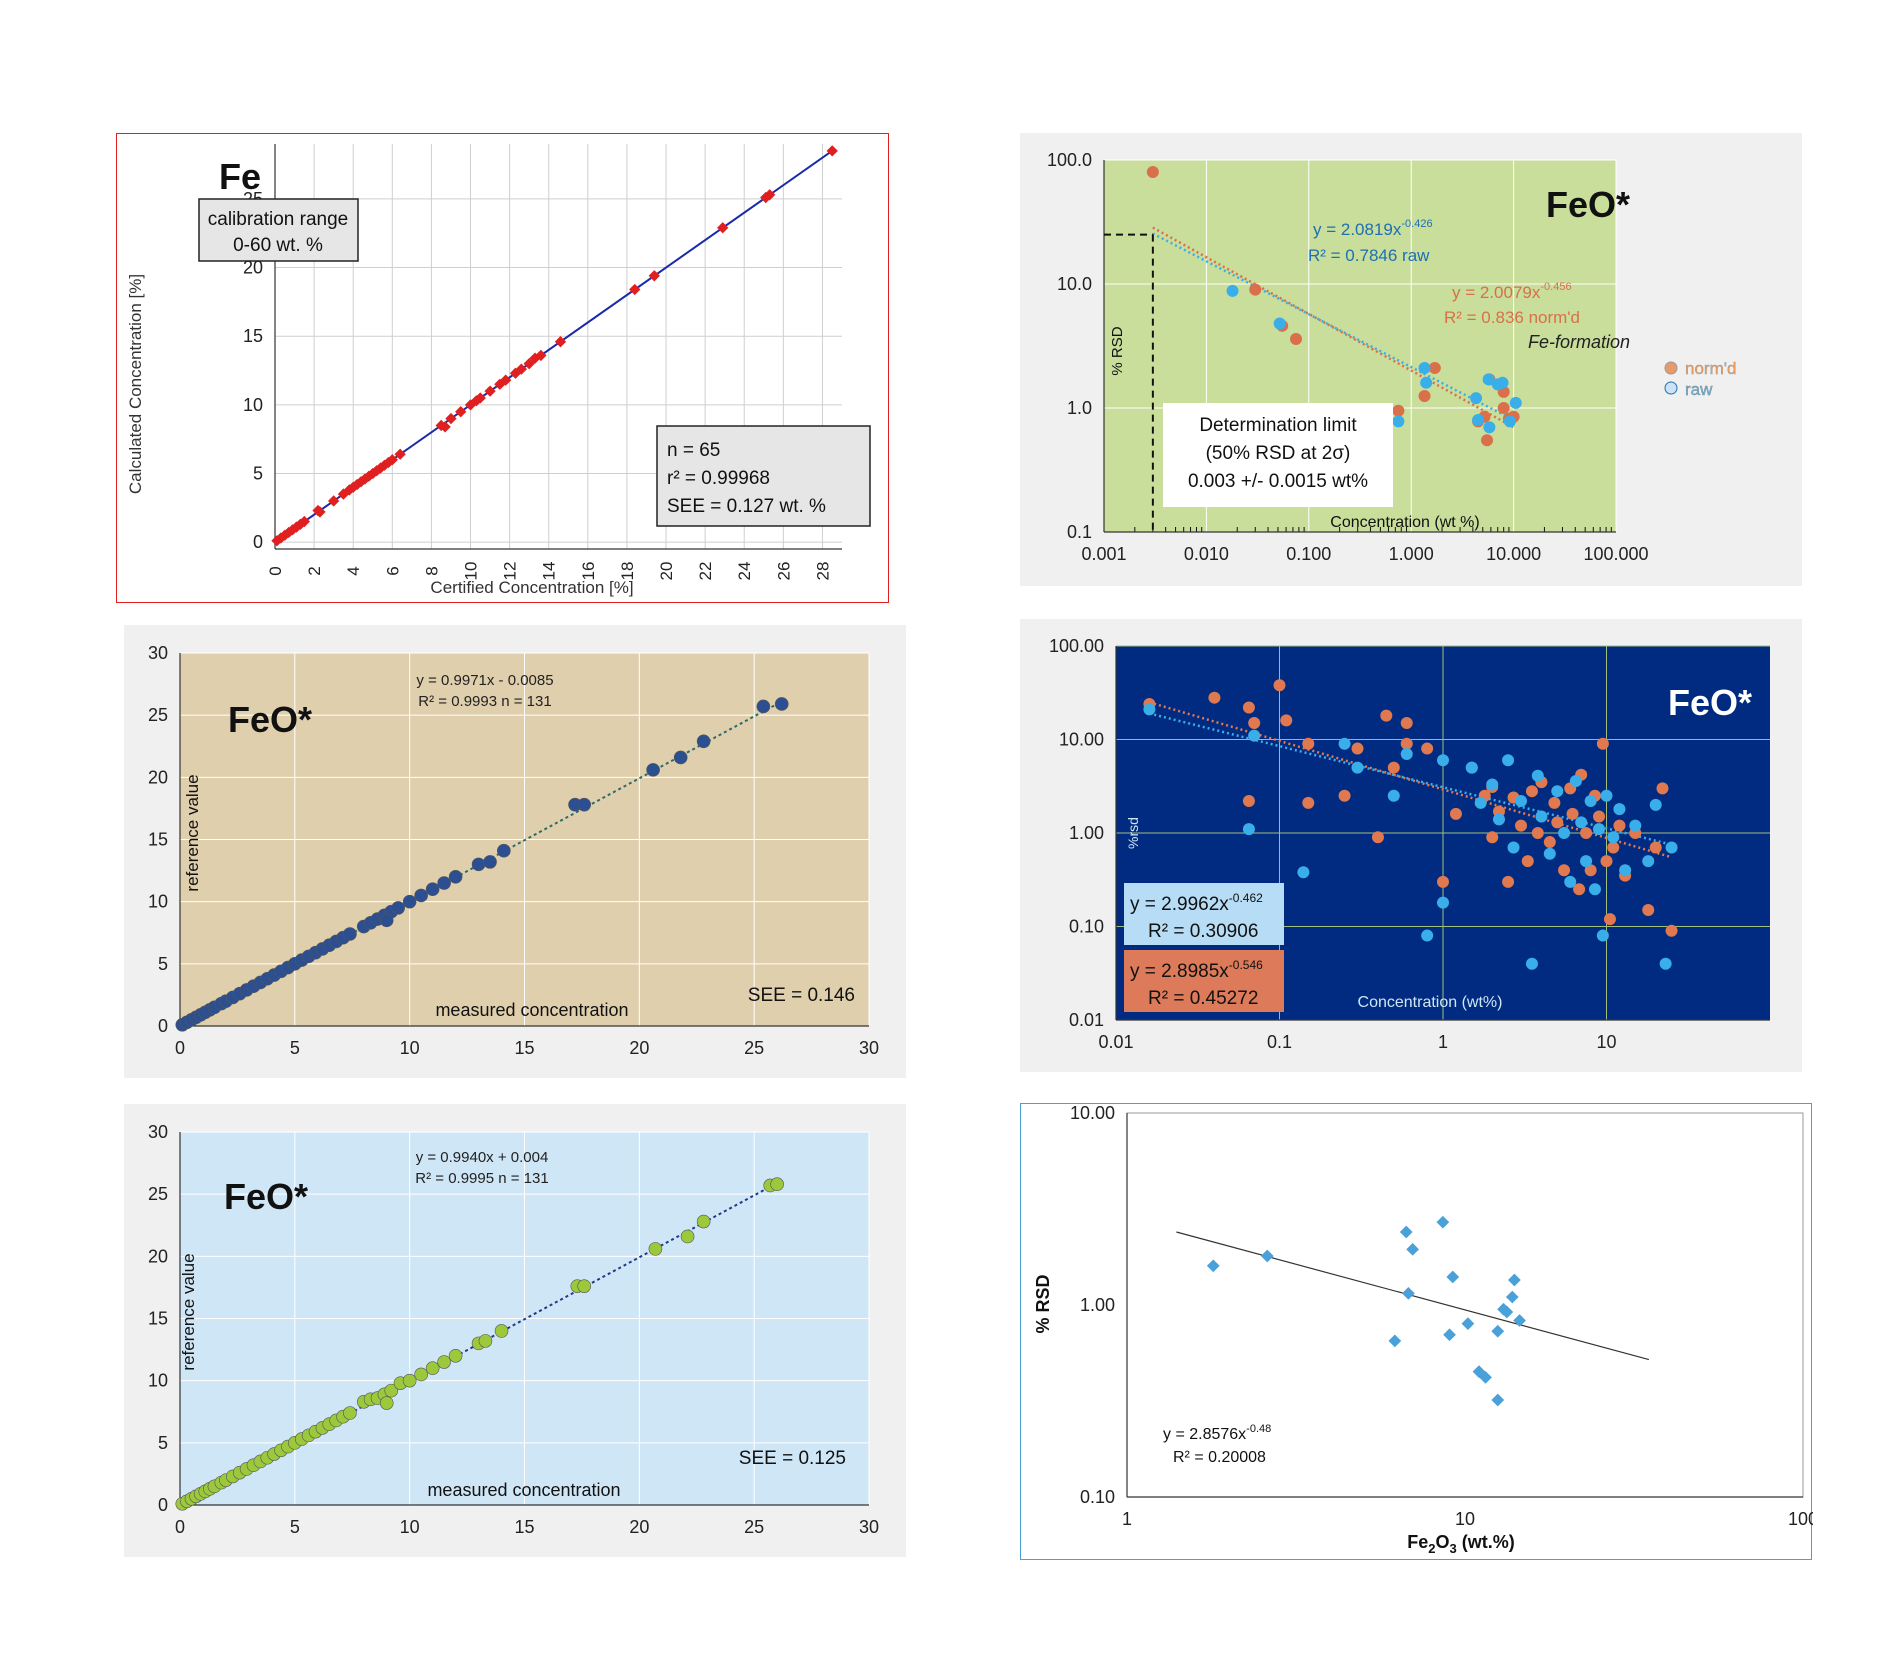 This screenshot has height=1656, width=1901. What do you see at coordinates (705, 571) in the screenshot?
I see `x-tick-label: 22` at bounding box center [705, 571].